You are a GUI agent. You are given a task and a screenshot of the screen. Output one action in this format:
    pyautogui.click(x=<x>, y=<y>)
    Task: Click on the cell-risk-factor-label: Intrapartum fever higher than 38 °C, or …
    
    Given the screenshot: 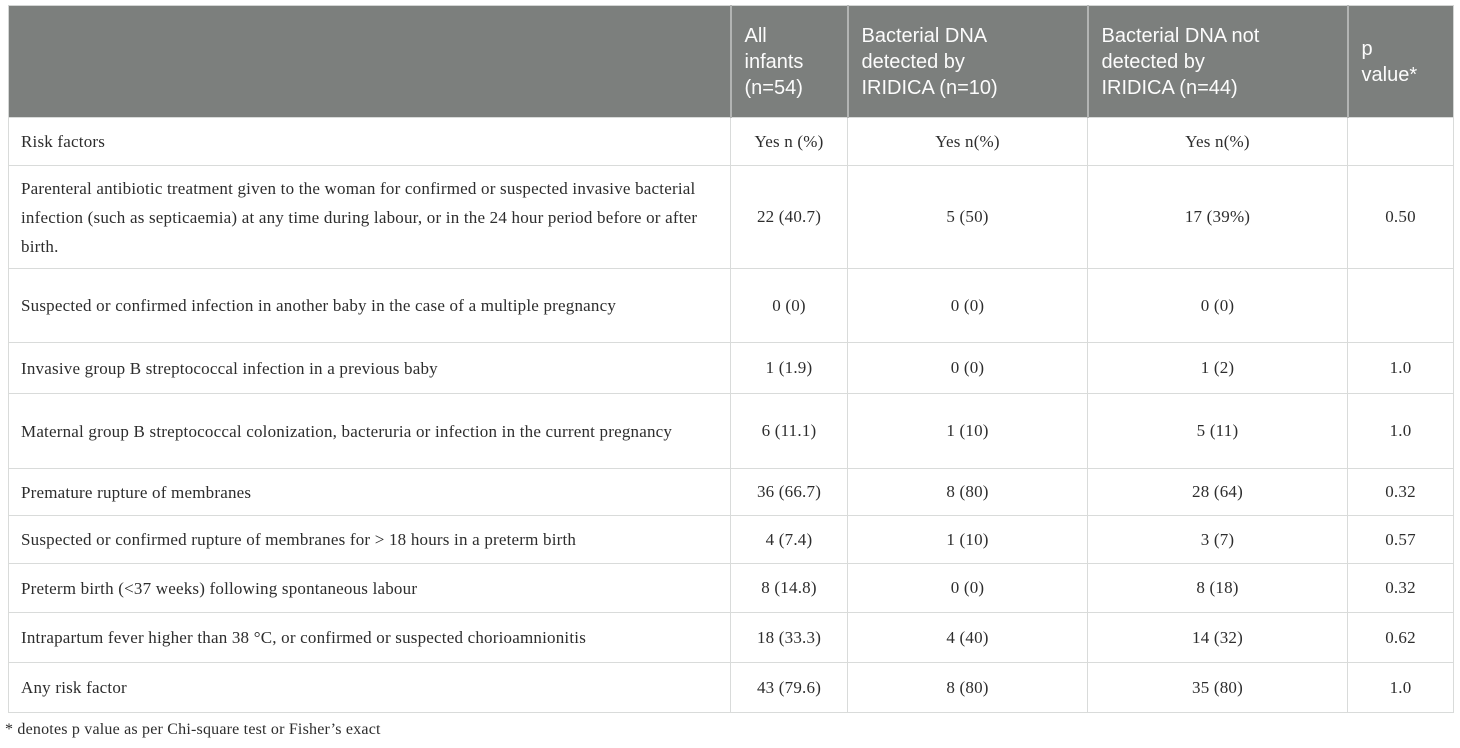 What is the action you would take?
    pyautogui.click(x=369, y=637)
    